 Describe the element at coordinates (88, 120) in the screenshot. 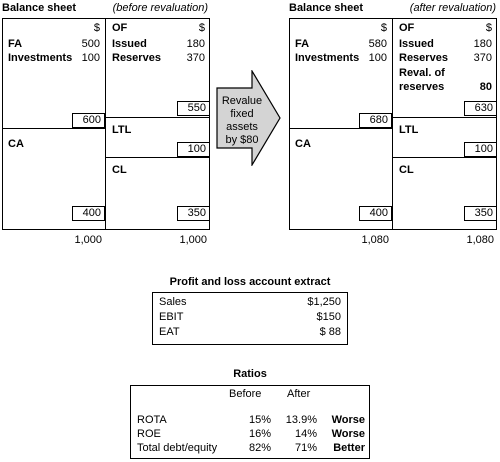

I see `left-fixed-total-box: 600` at that location.